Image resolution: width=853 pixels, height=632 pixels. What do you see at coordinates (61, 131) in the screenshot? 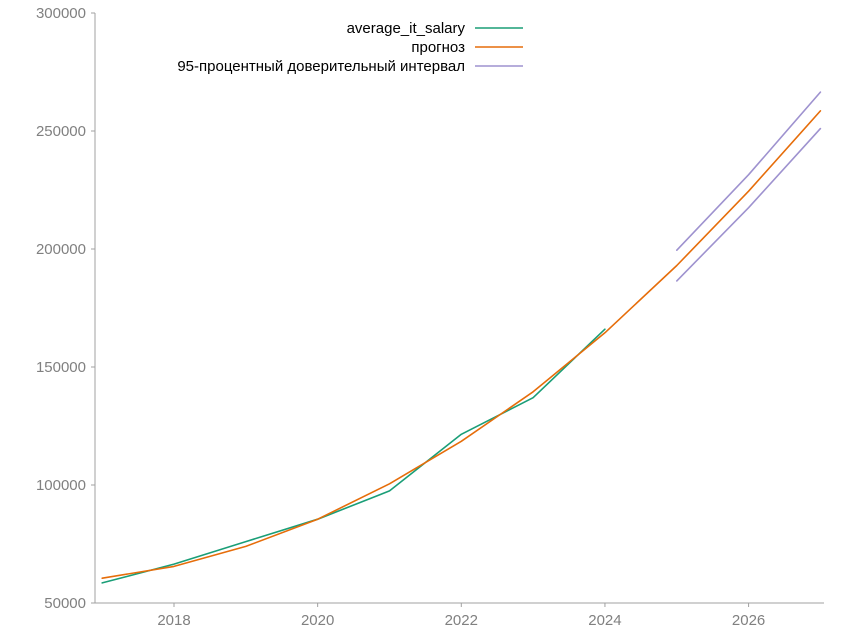
I see `y-tick-label: 250000` at bounding box center [61, 131].